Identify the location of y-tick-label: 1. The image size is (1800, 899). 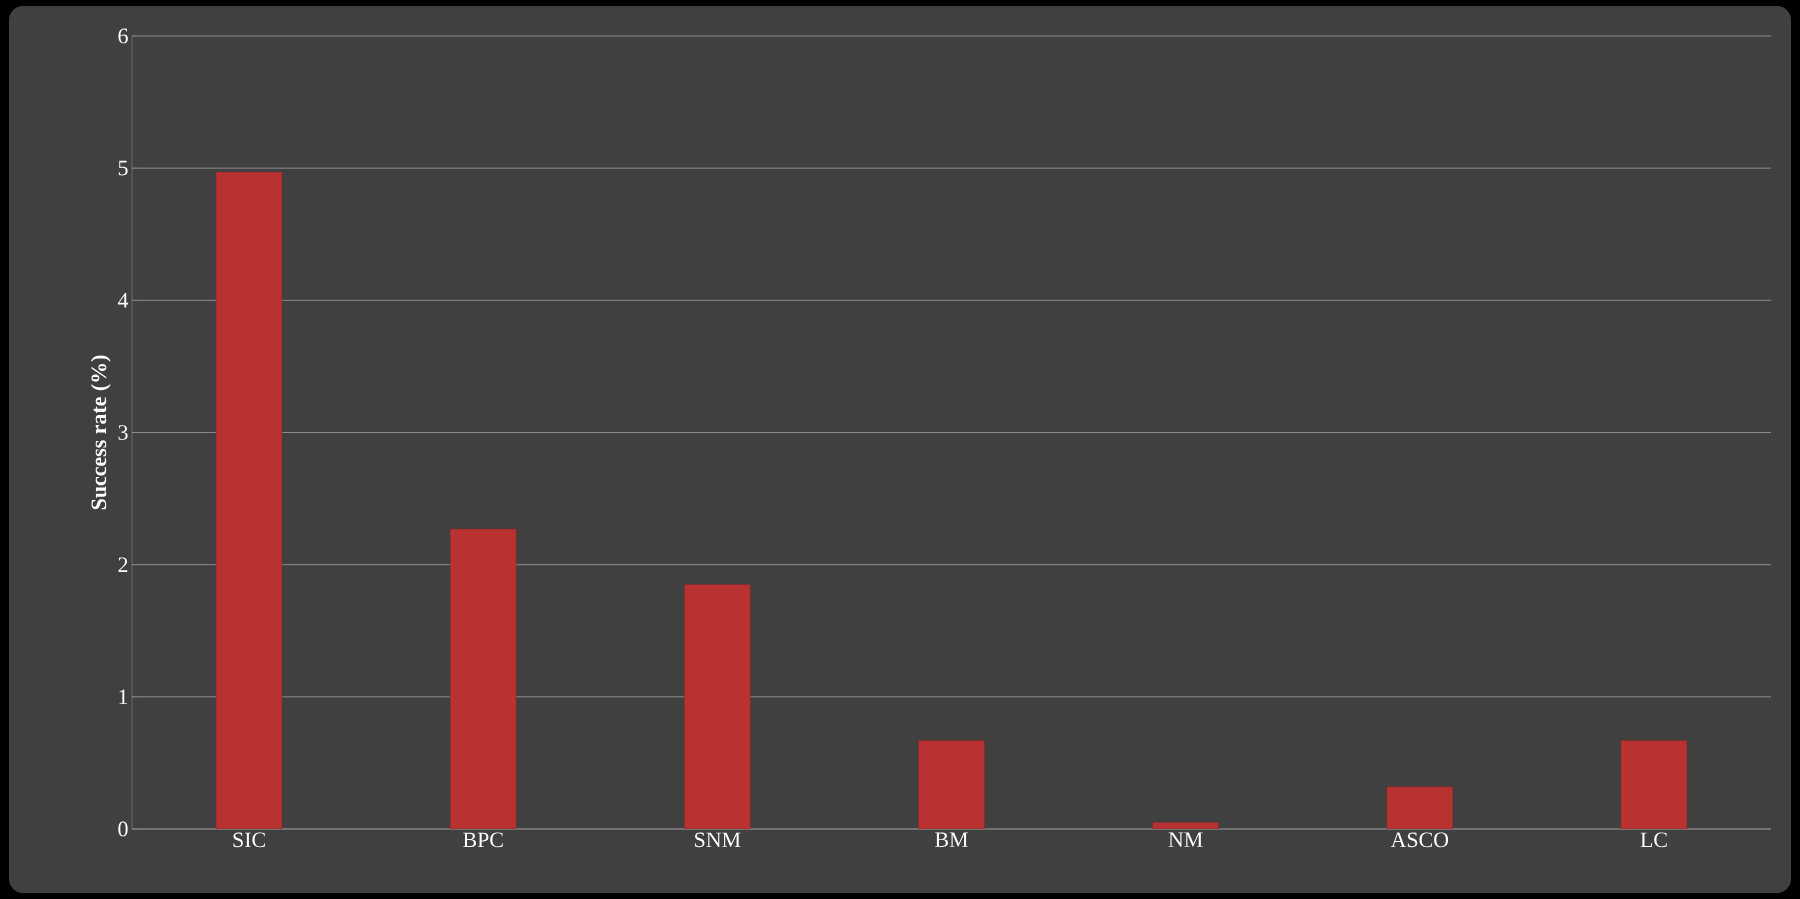
(123, 697).